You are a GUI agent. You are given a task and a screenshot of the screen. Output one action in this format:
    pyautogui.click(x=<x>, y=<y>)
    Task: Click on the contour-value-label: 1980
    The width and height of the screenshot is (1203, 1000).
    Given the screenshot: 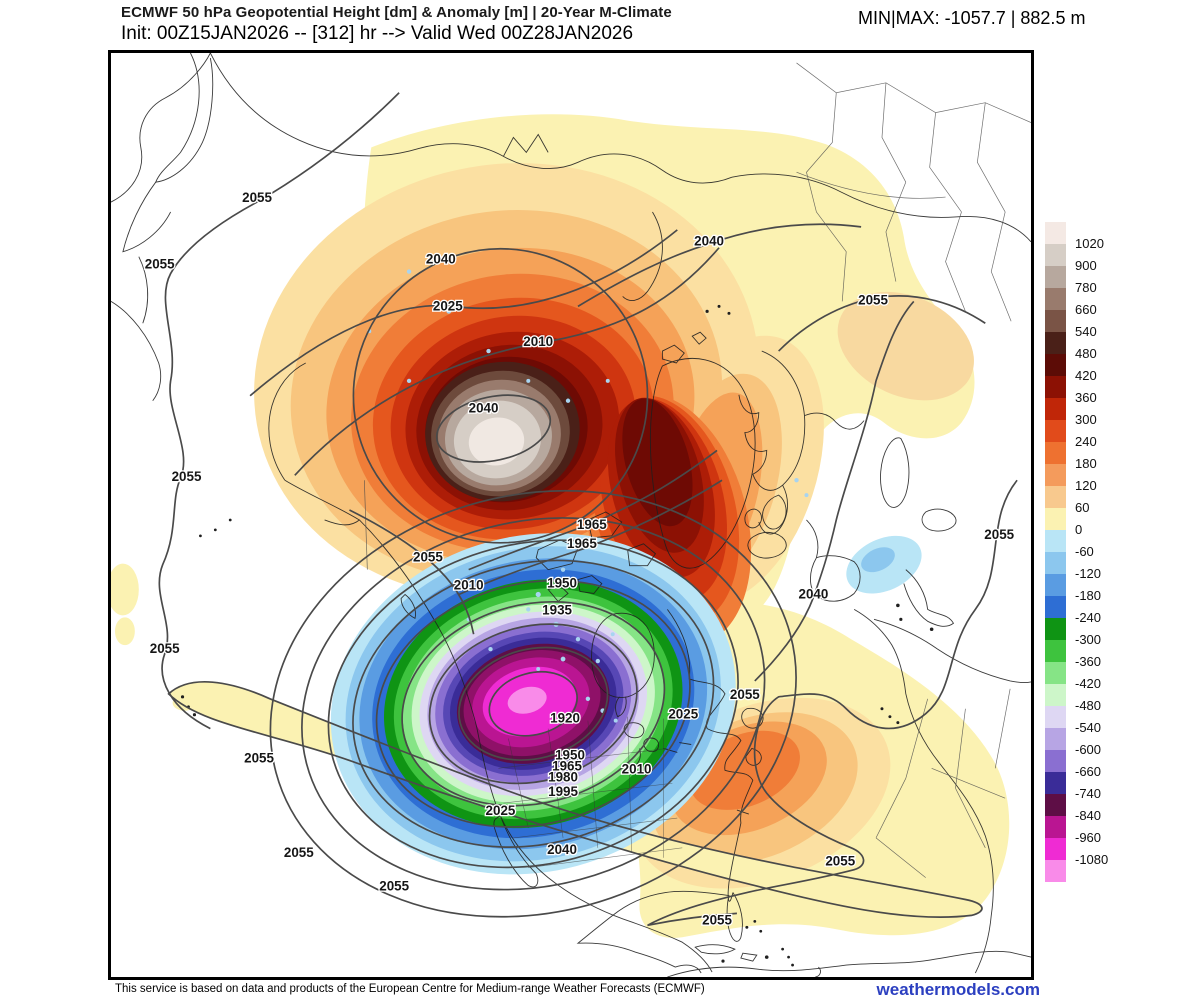 What is the action you would take?
    pyautogui.click(x=563, y=776)
    